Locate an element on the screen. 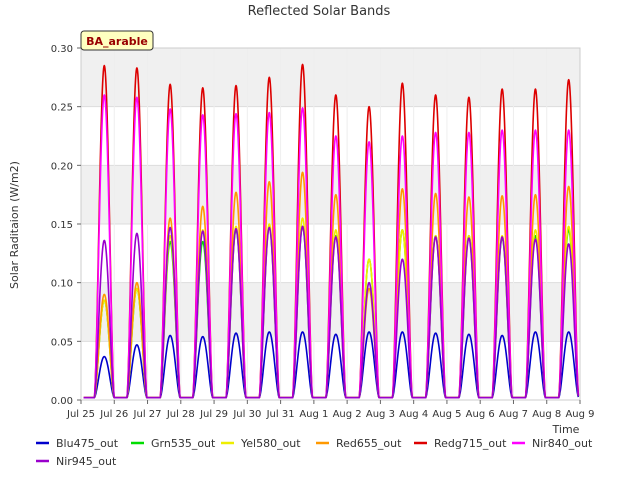  series-line-blu475-out is located at coordinates (331, 365).